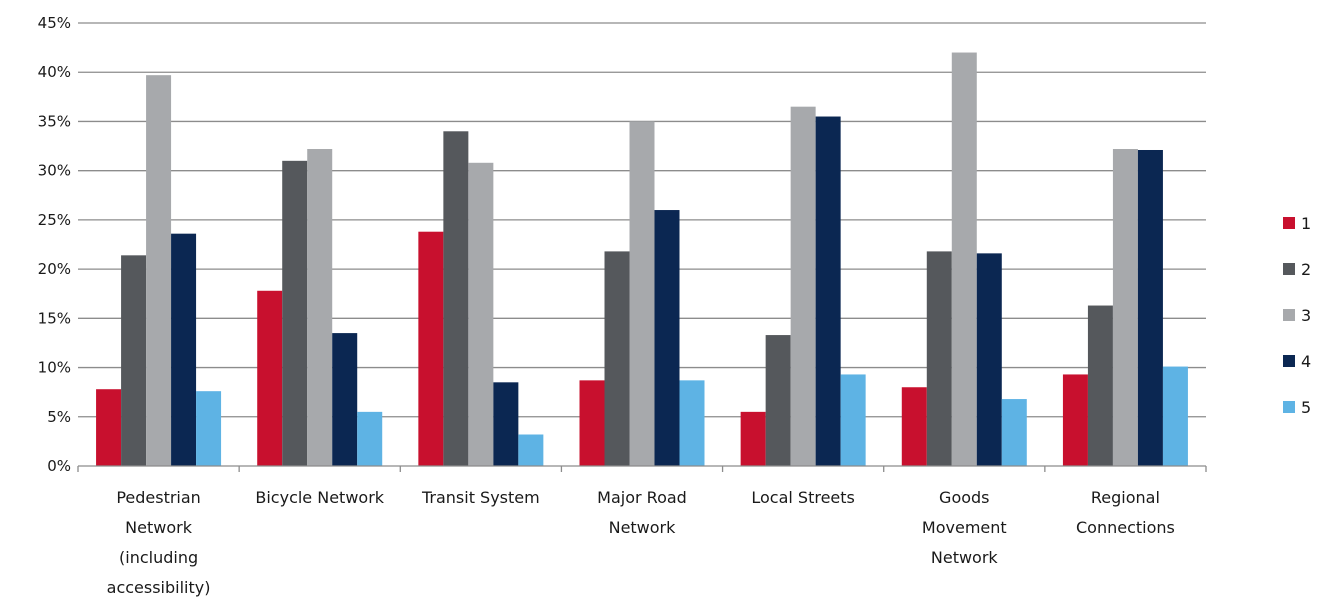  What do you see at coordinates (964, 527) in the screenshot?
I see `x-tick-label: Goods Movement Network` at bounding box center [964, 527].